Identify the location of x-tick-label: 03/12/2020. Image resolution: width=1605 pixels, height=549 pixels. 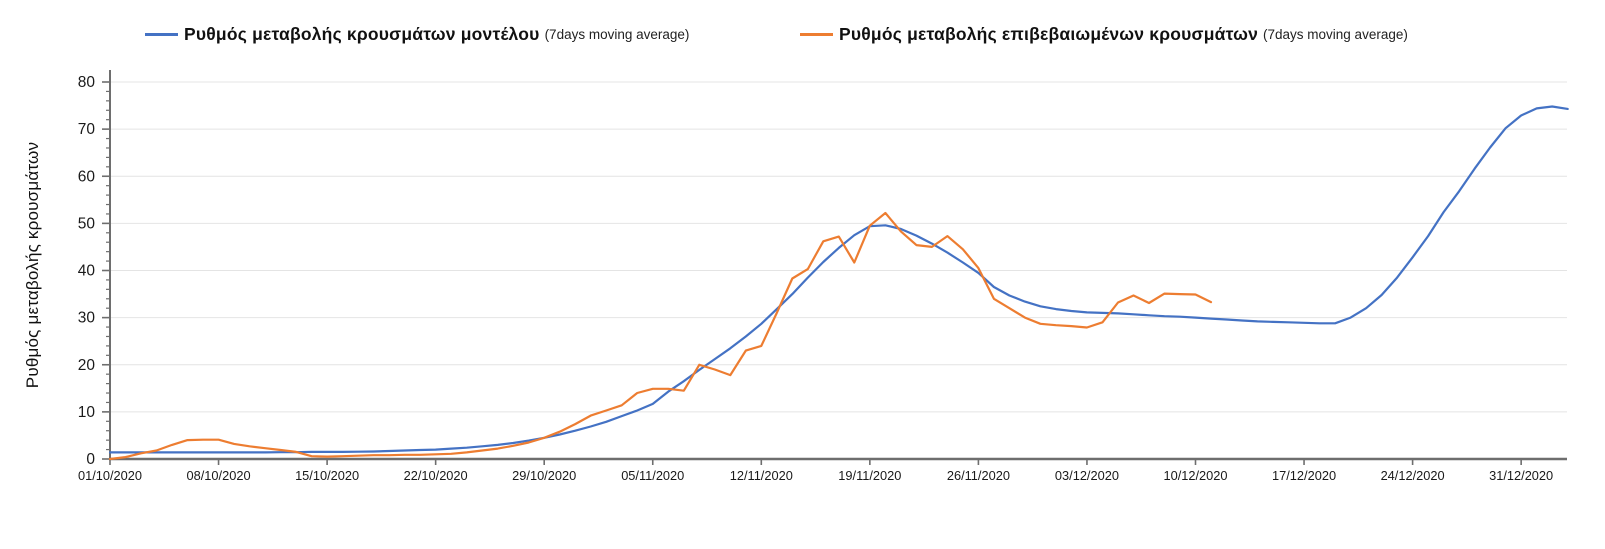
(1087, 475).